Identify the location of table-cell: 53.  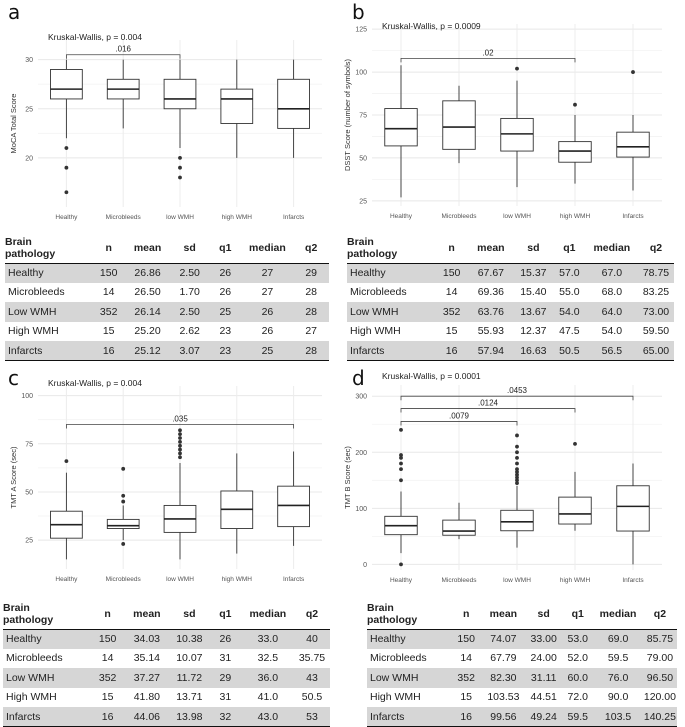
(311, 717).